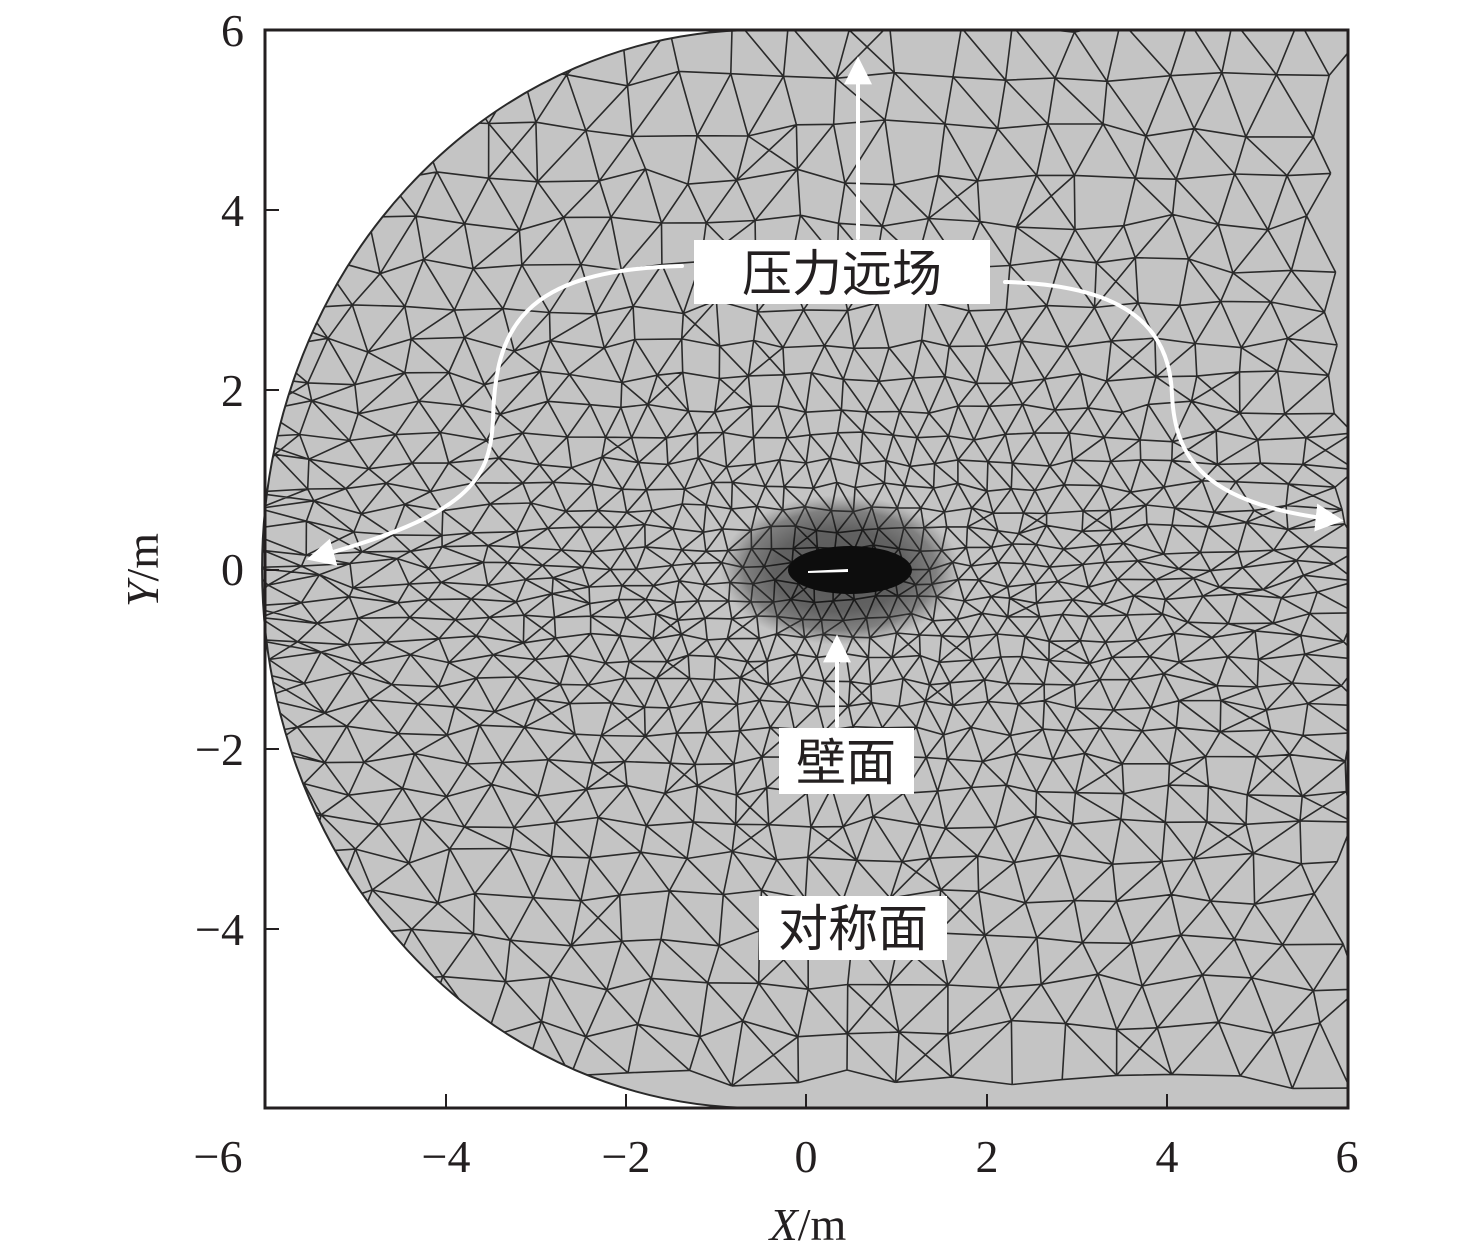 The image size is (1476, 1254). What do you see at coordinates (446, 1156) in the screenshot?
I see `x-tick-label: −4` at bounding box center [446, 1156].